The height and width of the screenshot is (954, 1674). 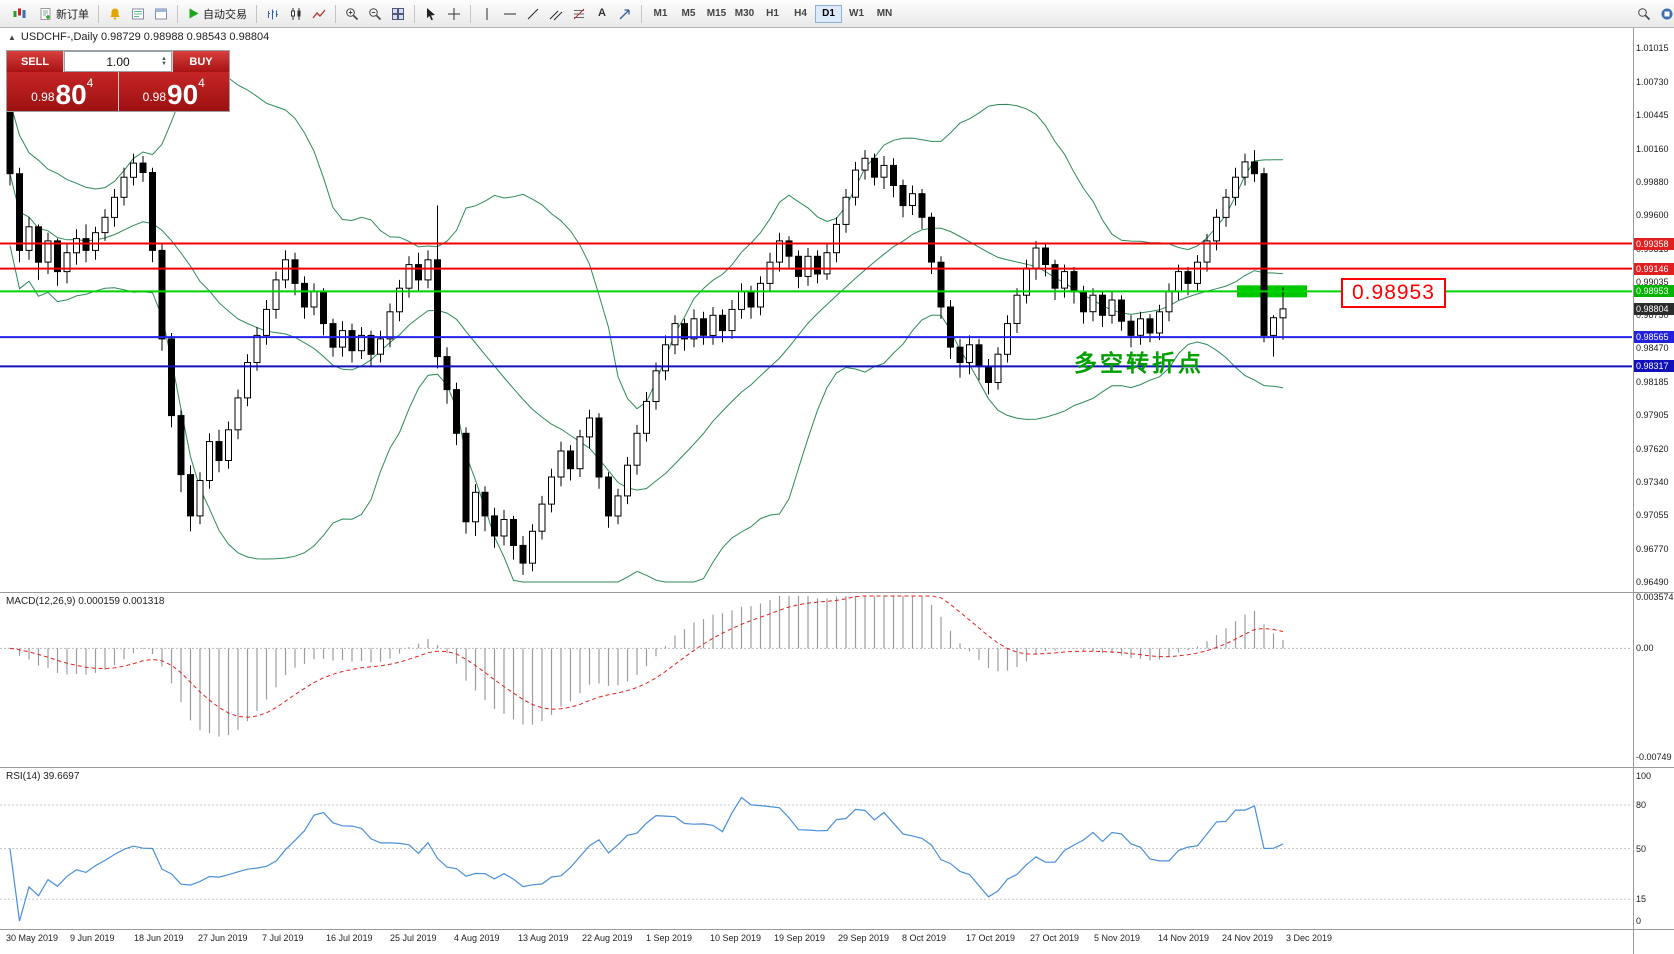 What do you see at coordinates (1654, 291) in the screenshot?
I see `price-badge: 0.98953` at bounding box center [1654, 291].